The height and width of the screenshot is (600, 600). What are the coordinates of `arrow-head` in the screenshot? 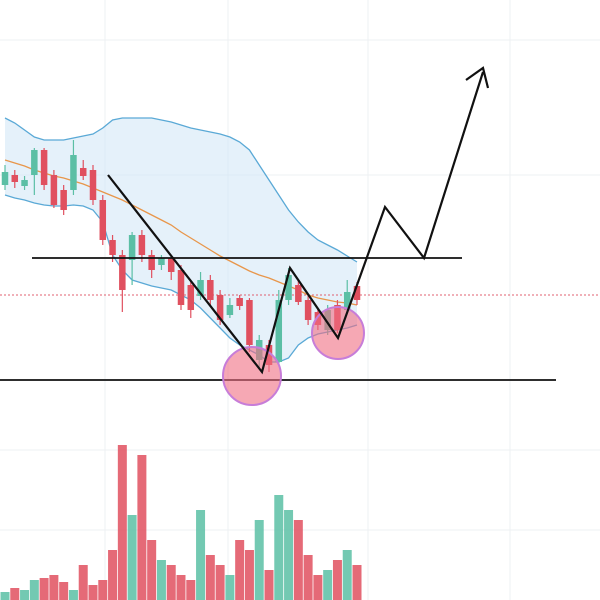 It's located at (477, 77).